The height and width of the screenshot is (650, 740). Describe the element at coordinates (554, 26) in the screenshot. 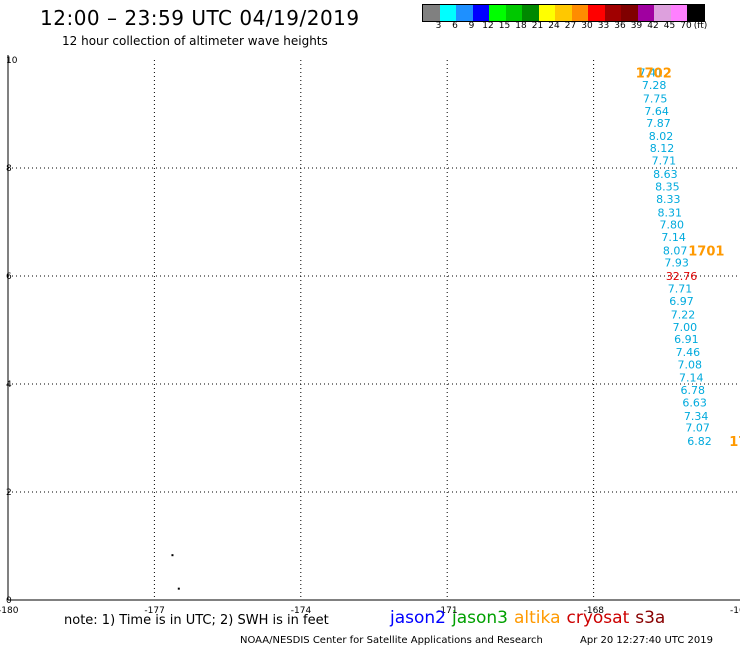

I see `legend-label: 24` at that location.